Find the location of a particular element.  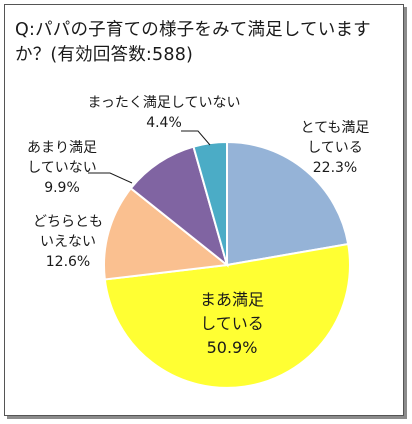

pie-slice-neutral is located at coordinates (166, 233).